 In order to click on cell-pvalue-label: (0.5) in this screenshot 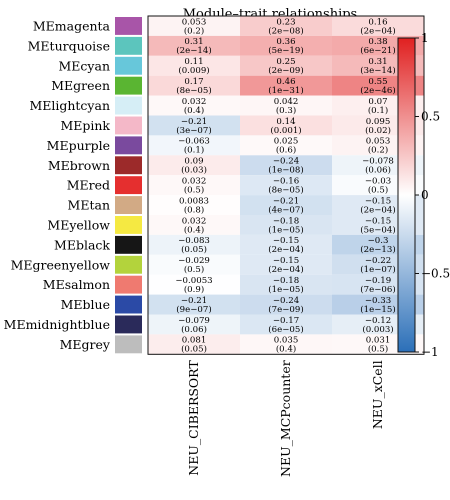, I will do `click(378, 349)`.